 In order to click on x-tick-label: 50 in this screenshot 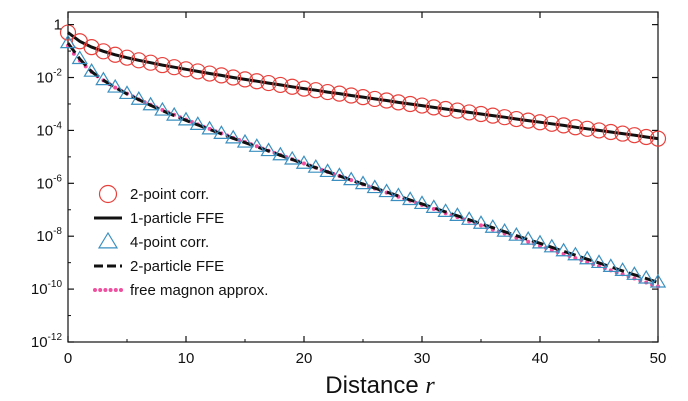, I will do `click(658, 358)`.